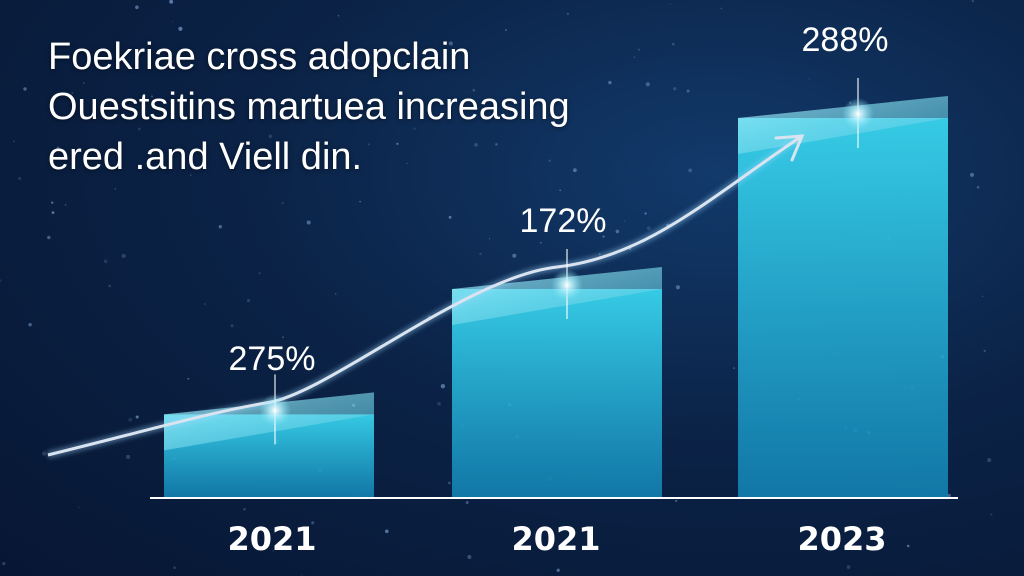 This screenshot has width=1024, height=576. I want to click on title-line-1: Foekriae cross adopclain, so click(259, 57).